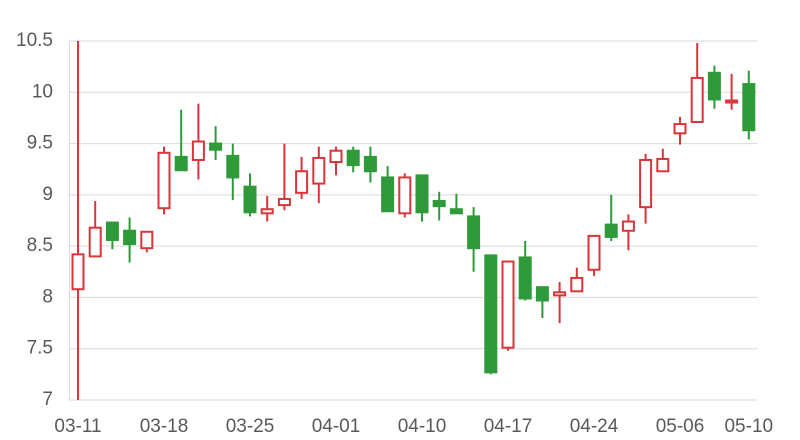 This screenshot has width=800, height=440. What do you see at coordinates (40, 348) in the screenshot?
I see `y-tick-label: 7.5` at bounding box center [40, 348].